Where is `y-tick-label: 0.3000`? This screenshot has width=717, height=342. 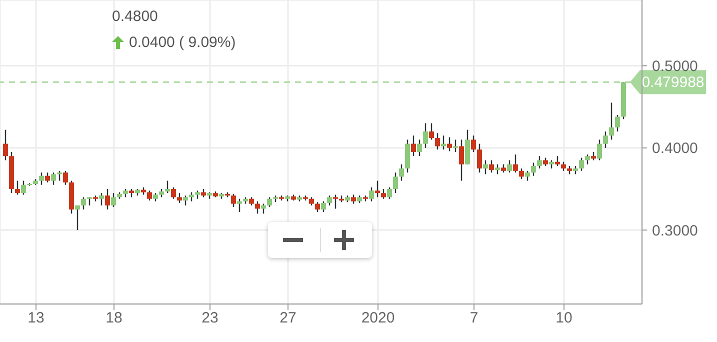
y-tick-label: 0.3000 is located at coordinates (675, 231).